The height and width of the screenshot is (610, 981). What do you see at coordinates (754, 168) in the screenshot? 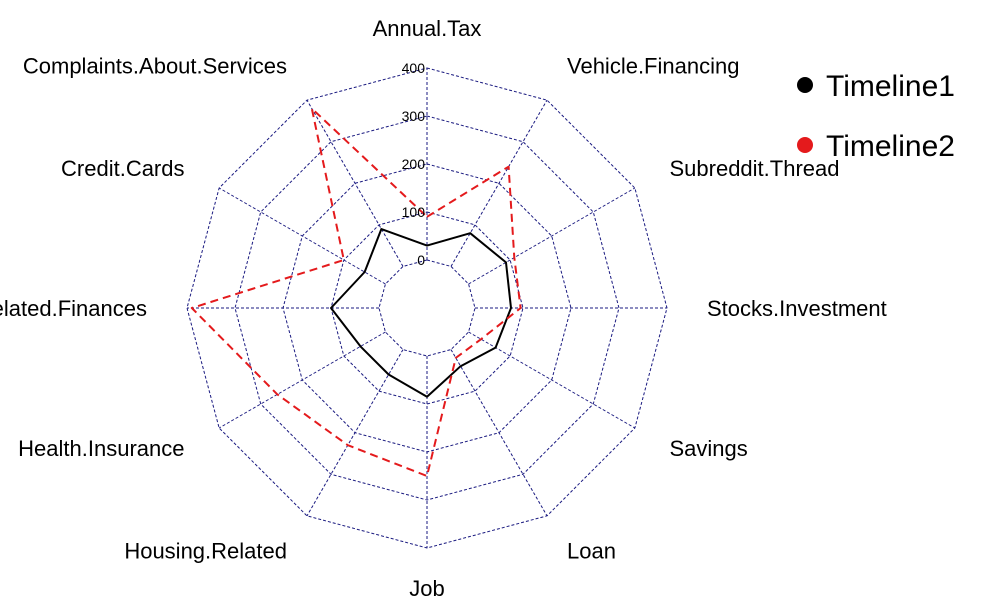
I see `axis-label: Subreddit.Thread` at bounding box center [754, 168].